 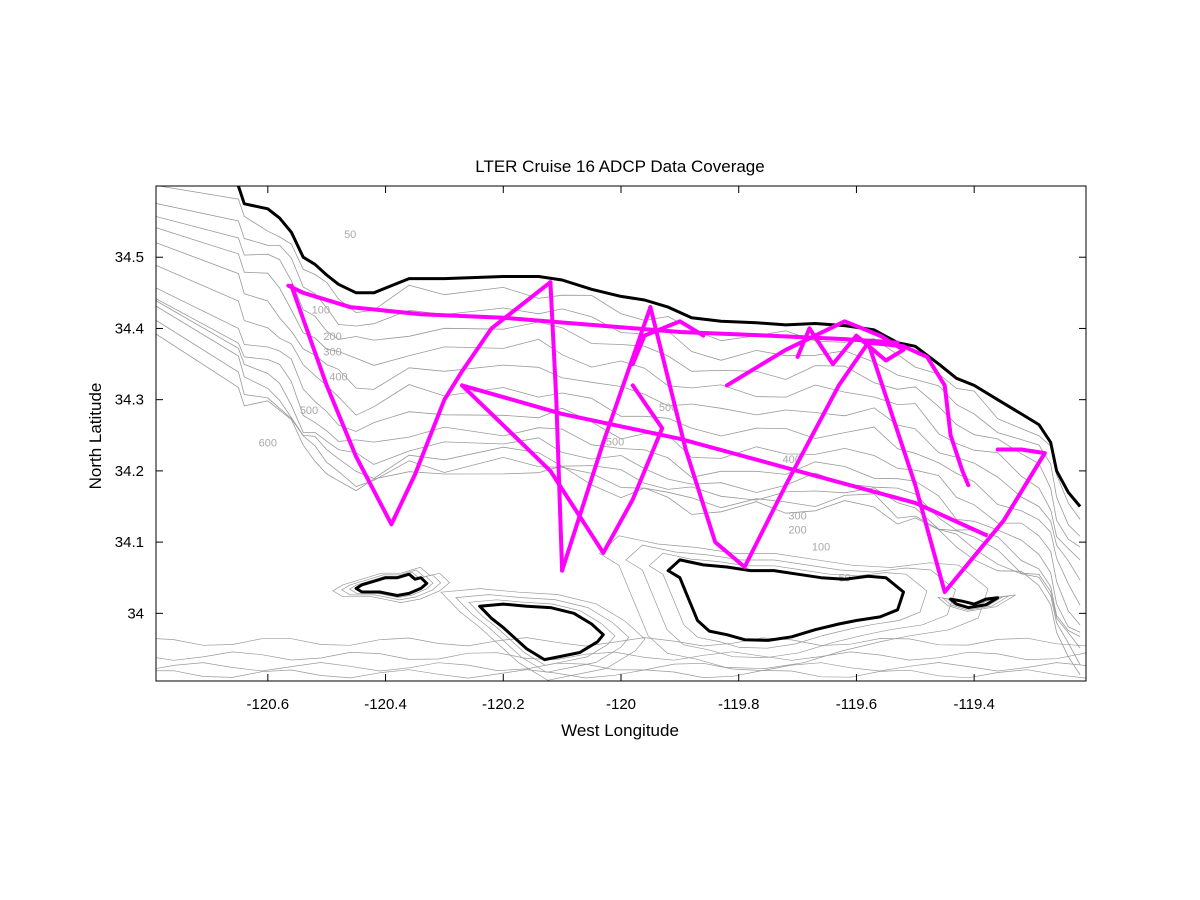 What do you see at coordinates (621, 704) in the screenshot?
I see `x-tick-label: -120` at bounding box center [621, 704].